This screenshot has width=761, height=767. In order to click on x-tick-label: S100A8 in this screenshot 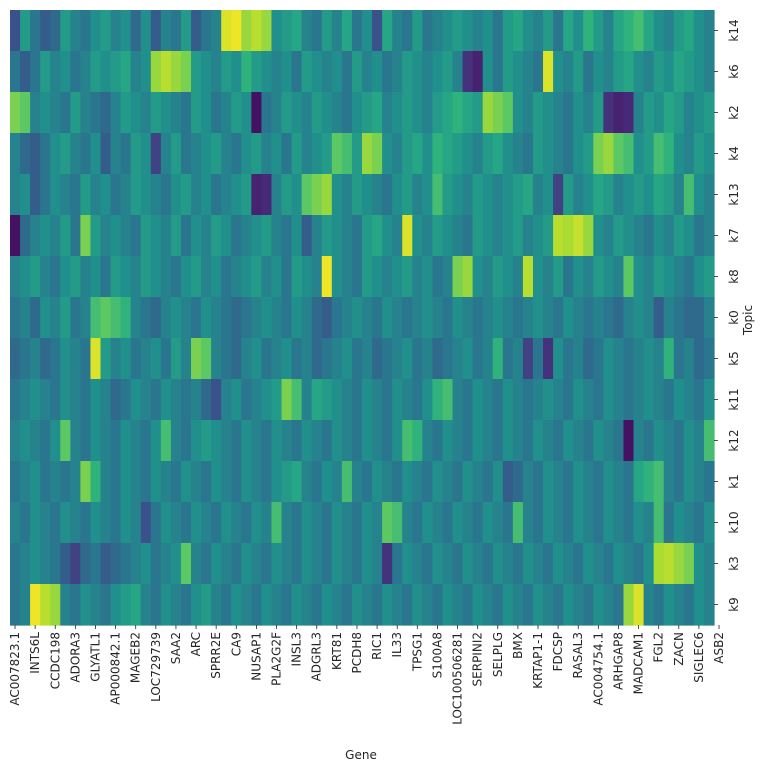, I will do `click(437, 655)`.